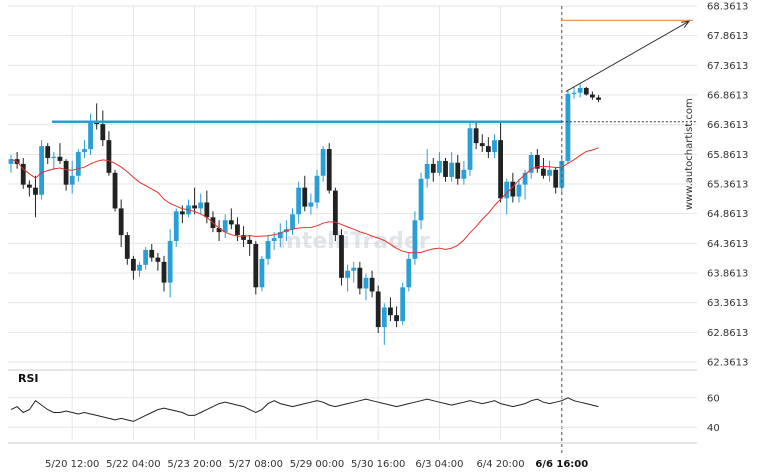 This screenshot has width=760, height=475. Describe the element at coordinates (194, 464) in the screenshot. I see `x-tick-label: 5/23 20:00` at that location.